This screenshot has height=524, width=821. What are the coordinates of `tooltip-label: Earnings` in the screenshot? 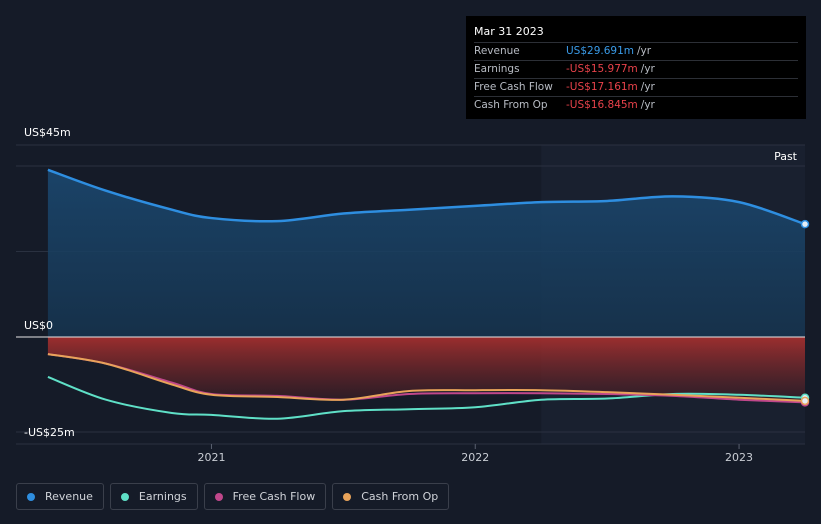 It's located at (497, 69).